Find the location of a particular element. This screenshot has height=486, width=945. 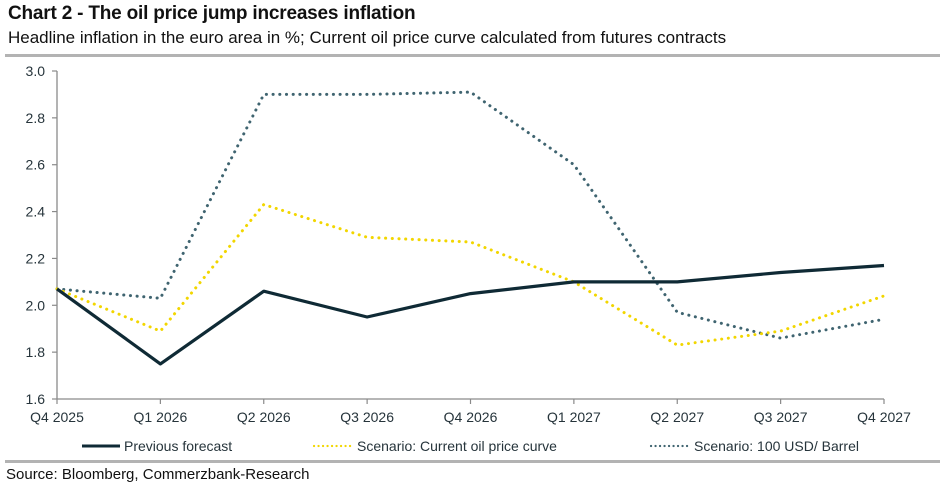

legend-label: Scenario: 100 USD/ Barrel is located at coordinates (776, 446).